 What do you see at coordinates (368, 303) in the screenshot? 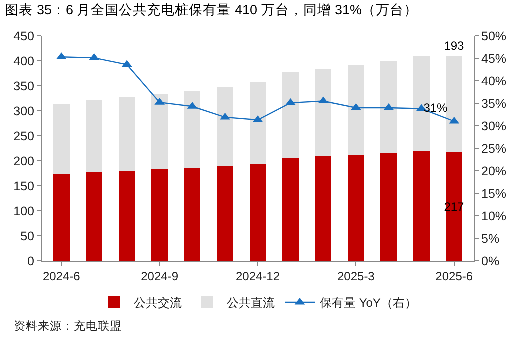
I see `legend-label: 保有量 YoY（右）` at bounding box center [368, 303].